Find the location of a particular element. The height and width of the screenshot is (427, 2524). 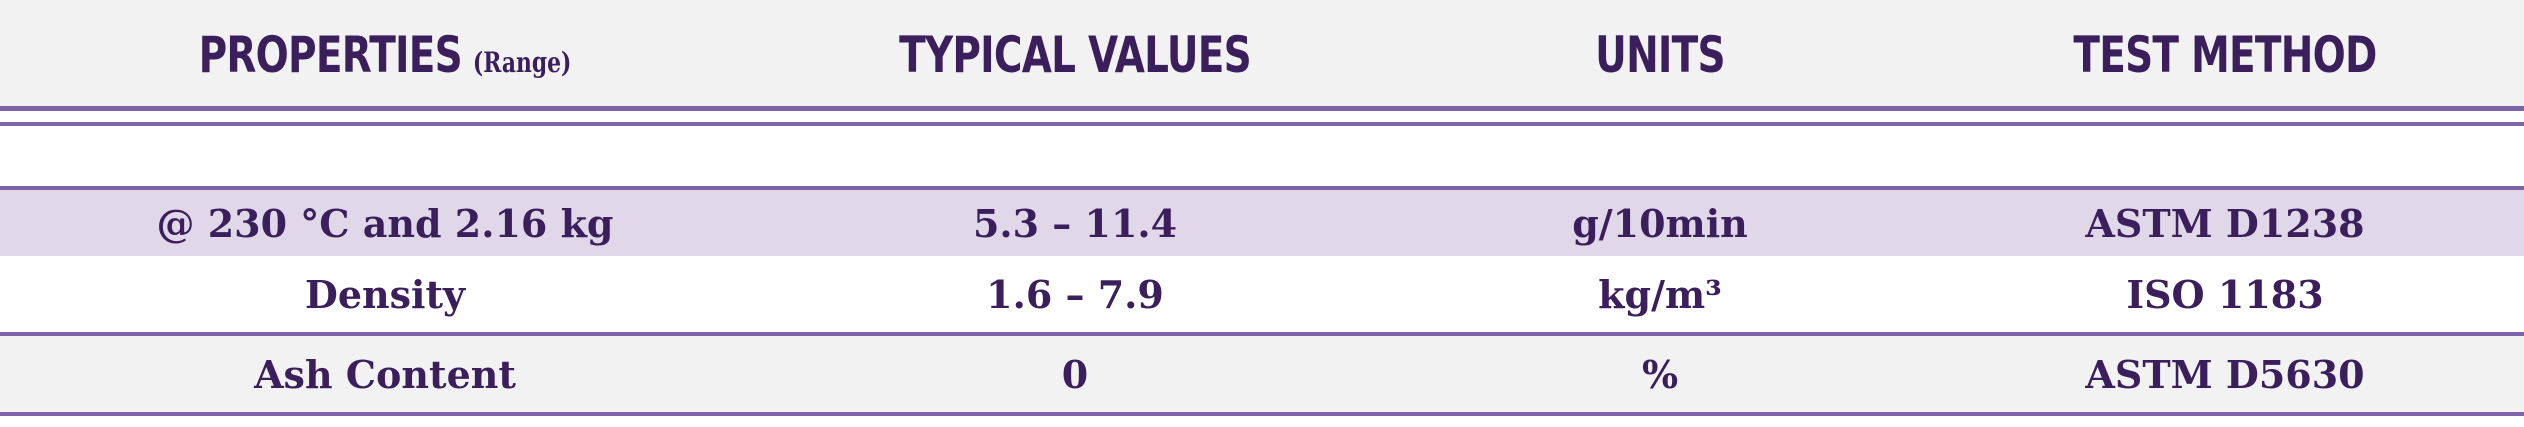

header-properties: PROPERTIES (Range) is located at coordinates (385, 61).